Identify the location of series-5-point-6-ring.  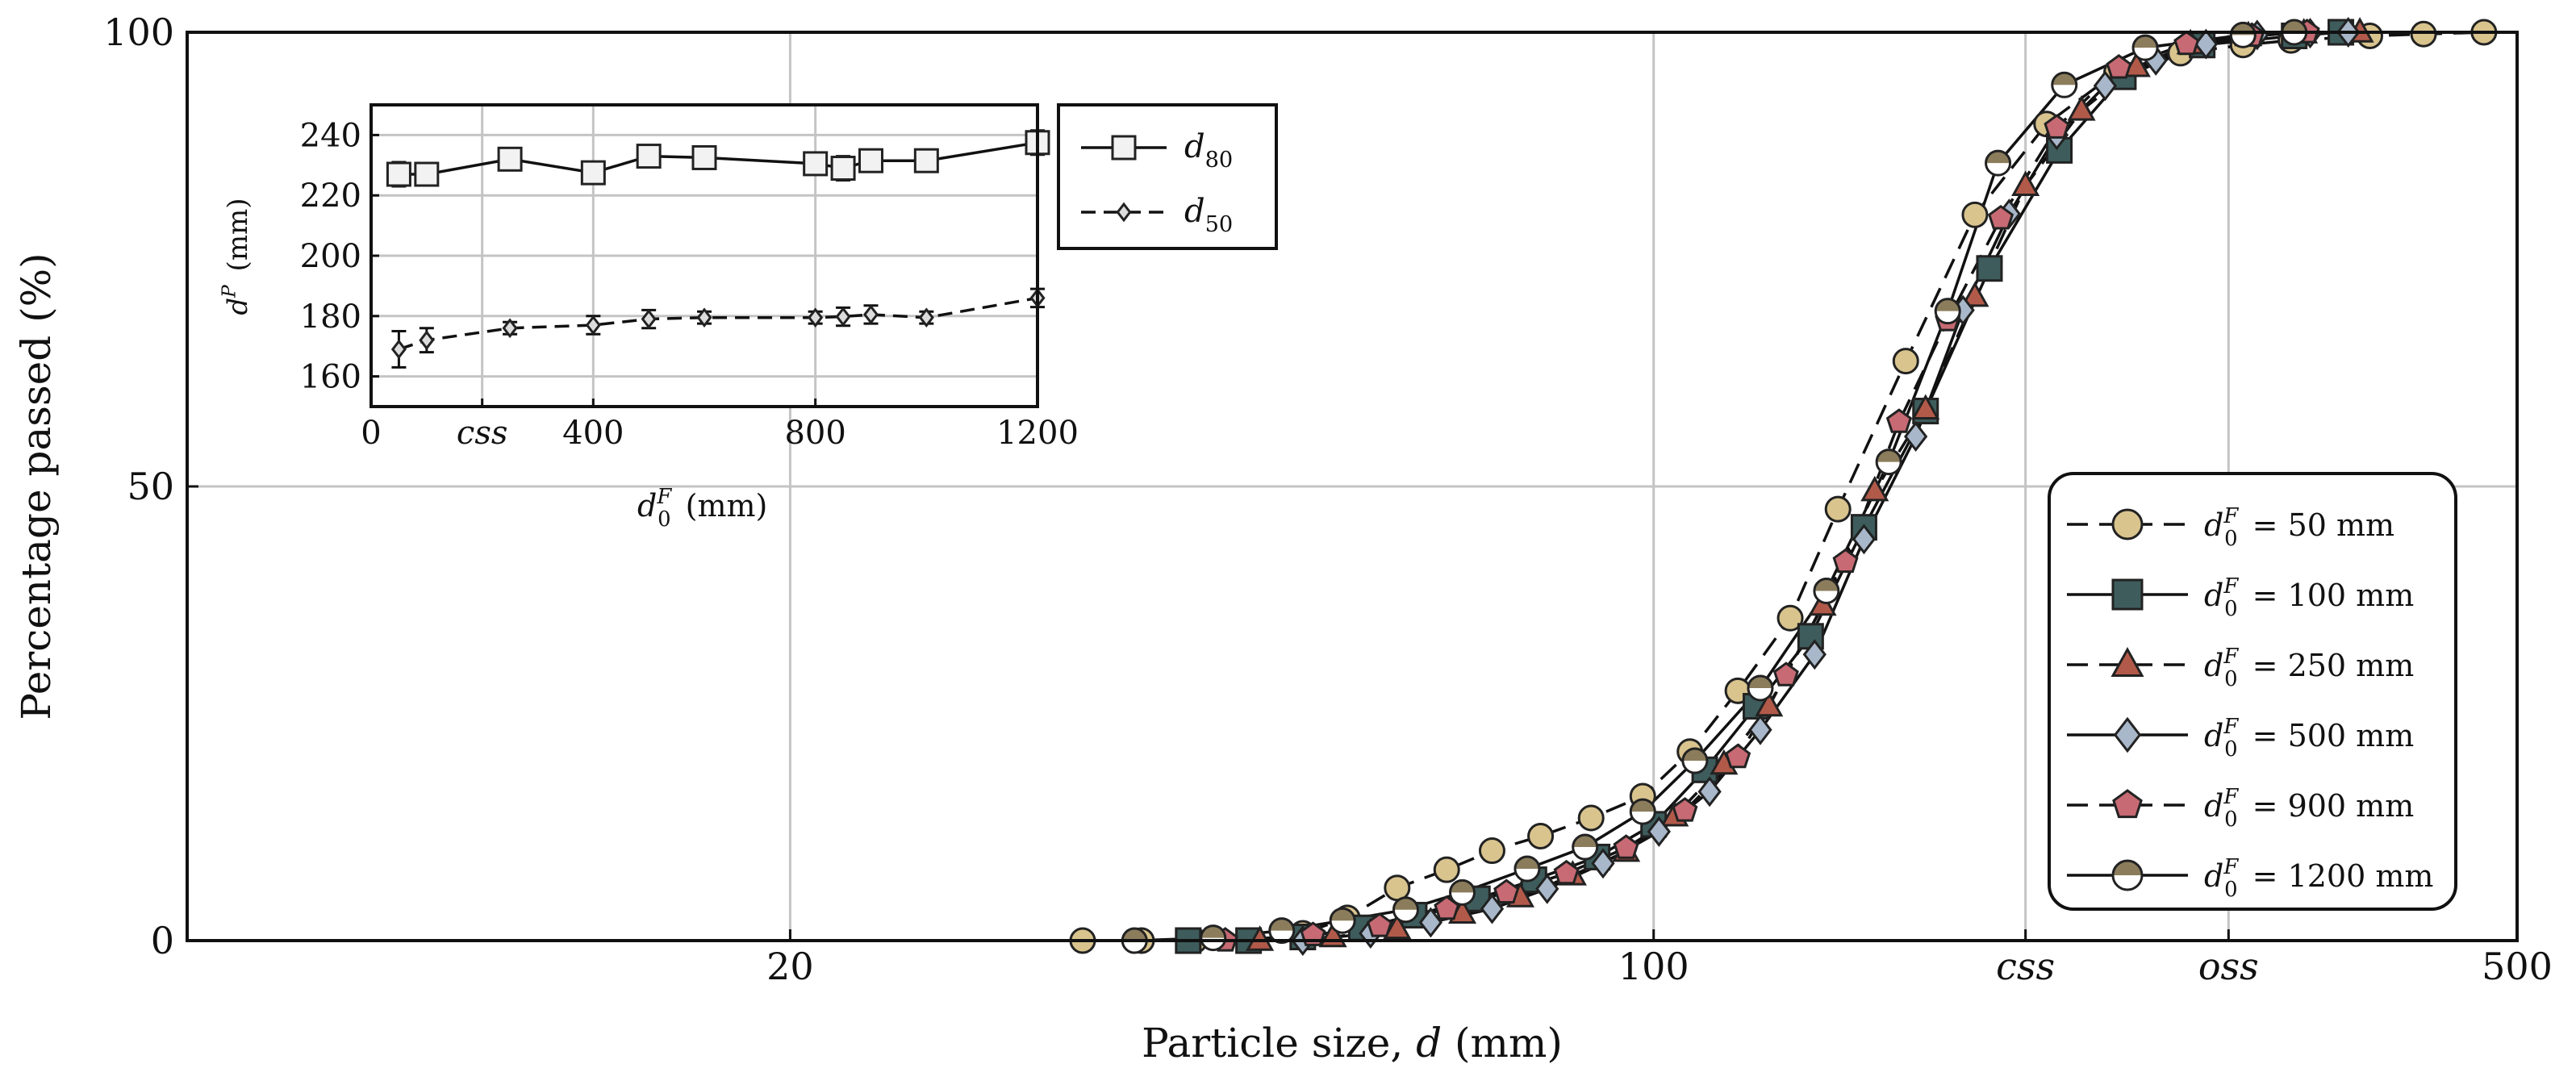
(1527, 869).